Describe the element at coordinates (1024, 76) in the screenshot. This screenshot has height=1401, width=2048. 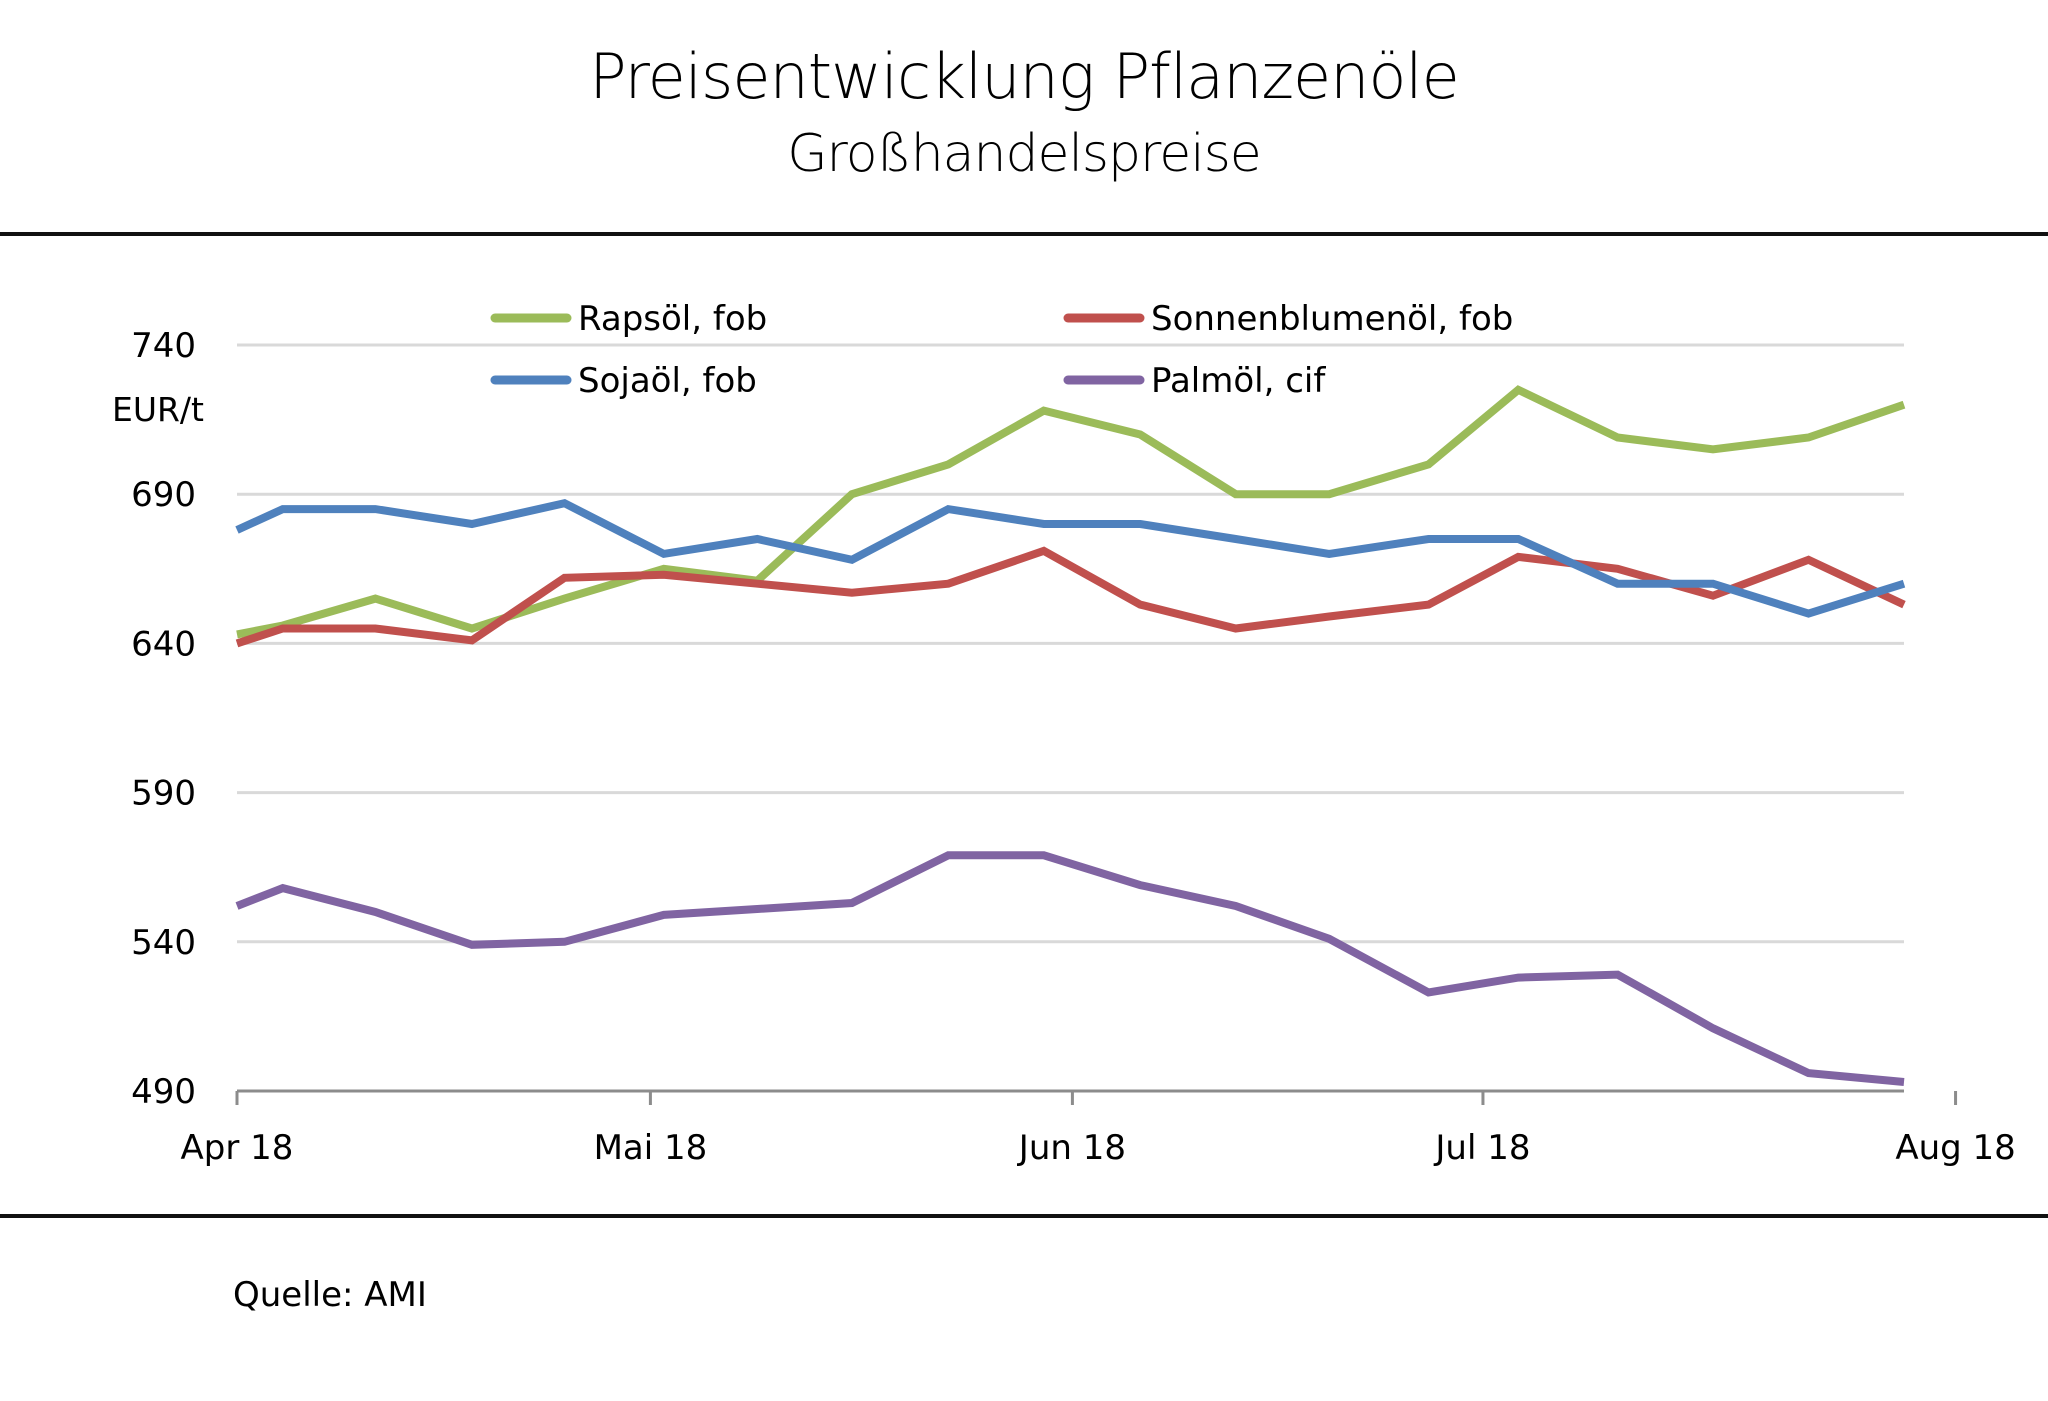
I see `chart-title: Preisentwicklung Pflanzenöle` at that location.